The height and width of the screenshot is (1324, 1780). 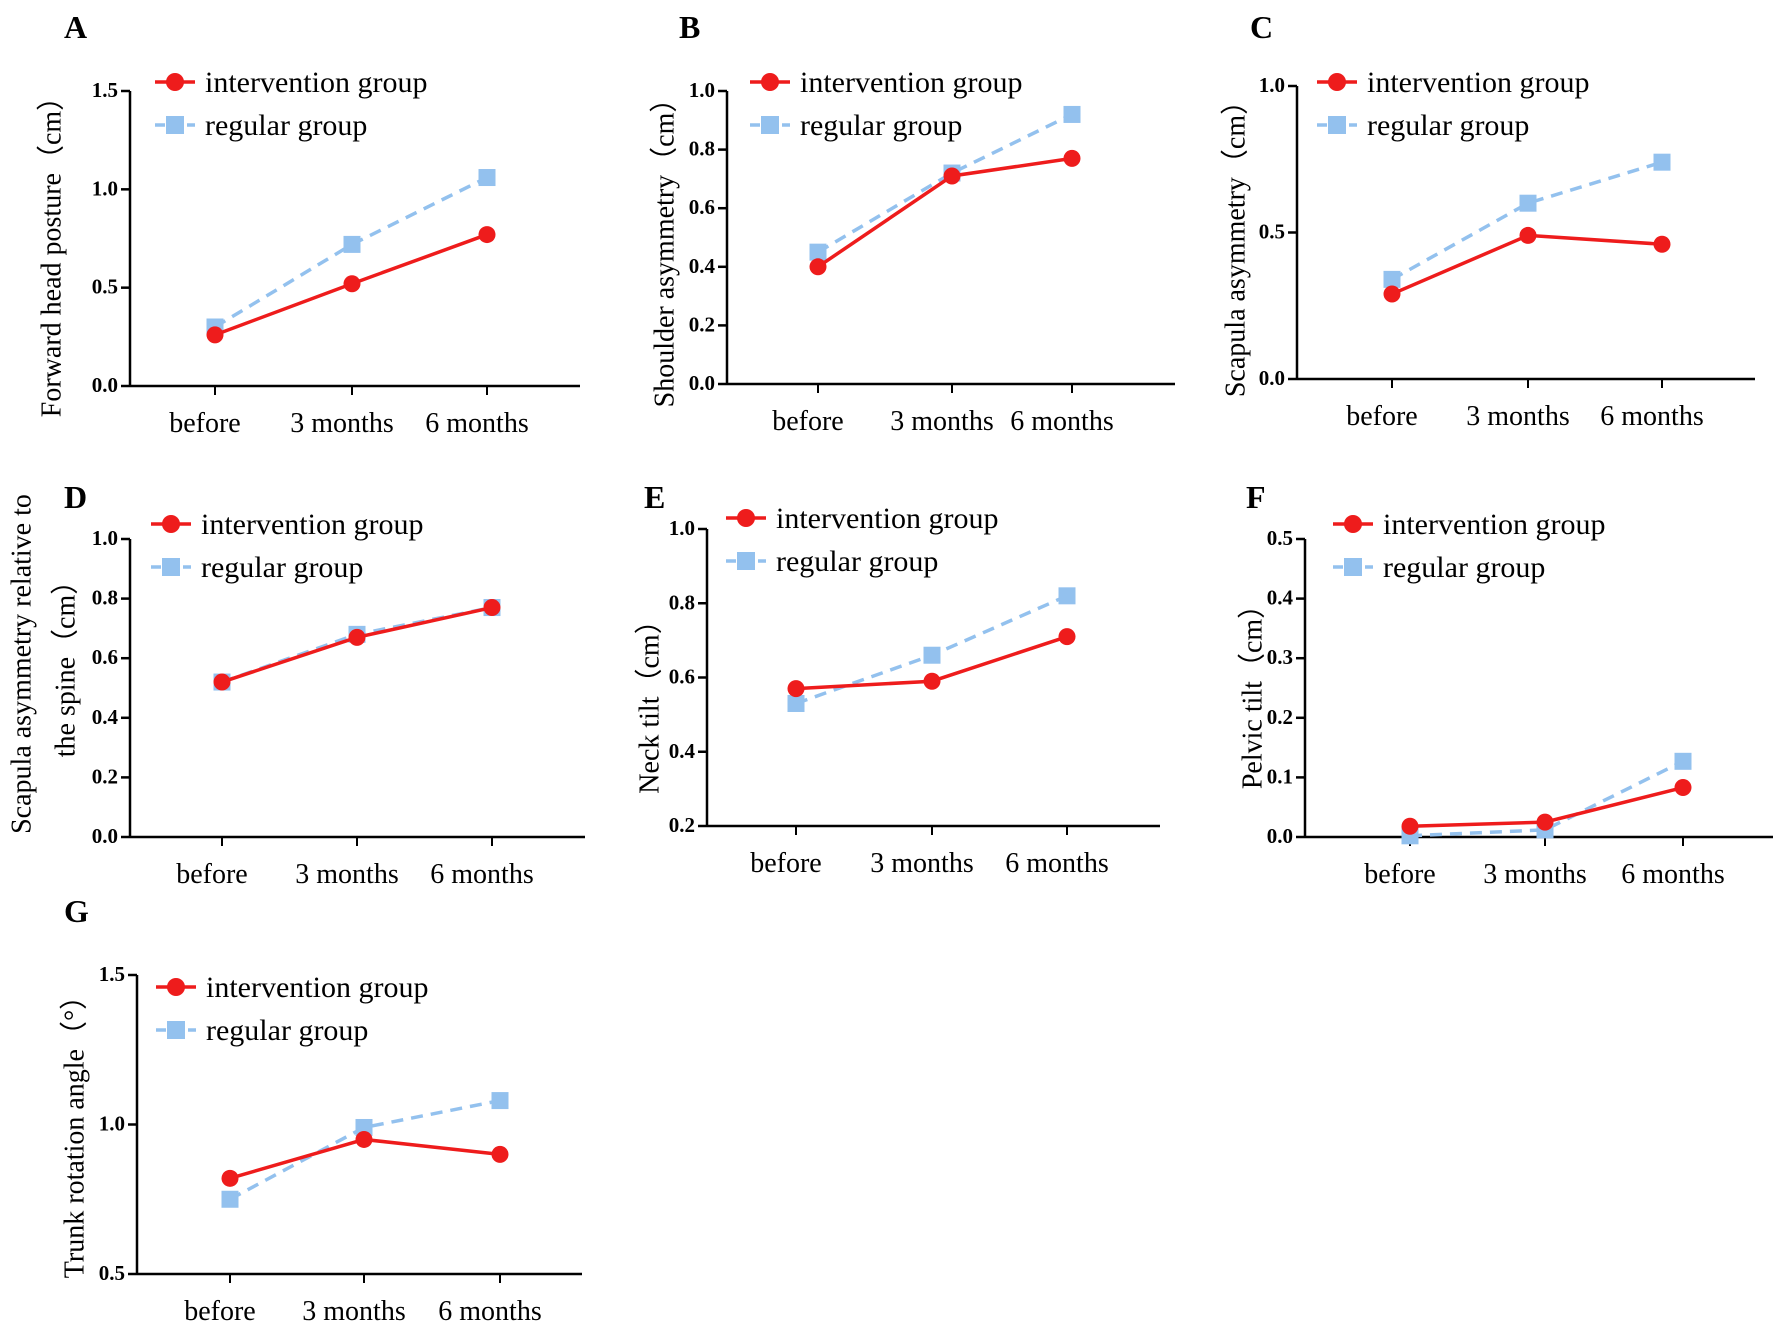 I want to click on panel-letter: C, so click(x=1261, y=27).